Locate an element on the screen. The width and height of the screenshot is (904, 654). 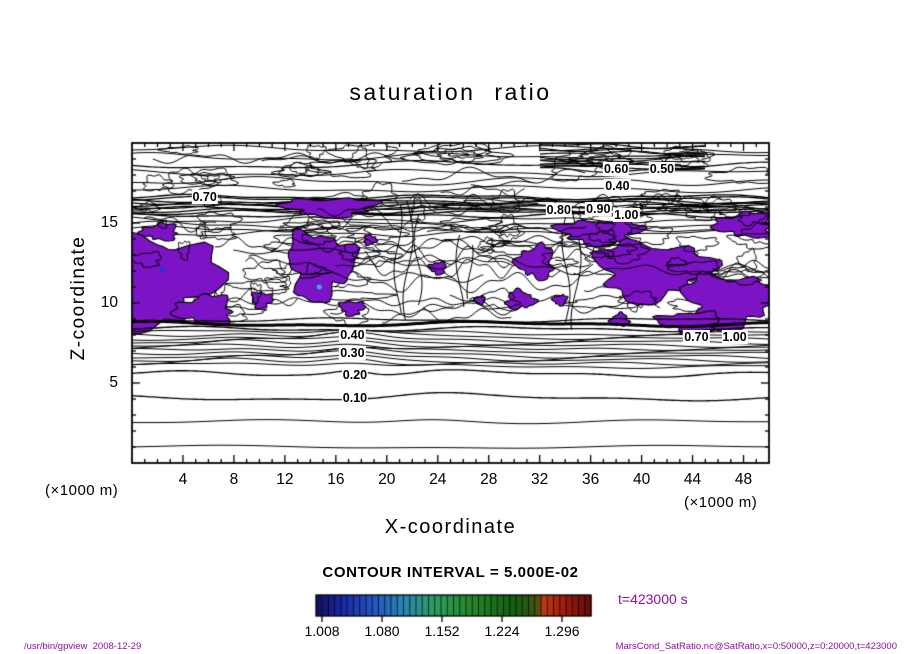
y-axis-title: Z-coordinate is located at coordinates (78, 298).